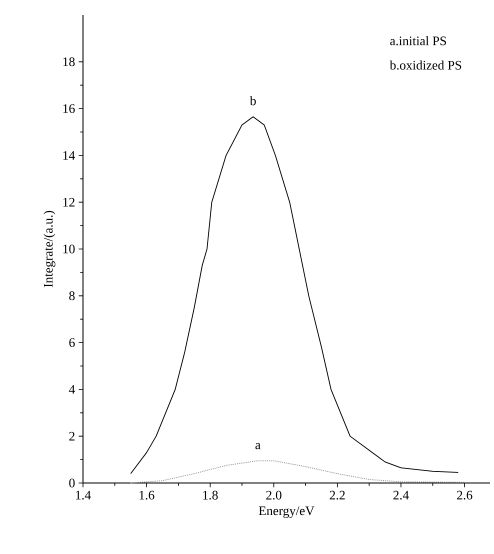  What do you see at coordinates (464, 495) in the screenshot?
I see `x-tick-label: 2.6` at bounding box center [464, 495].